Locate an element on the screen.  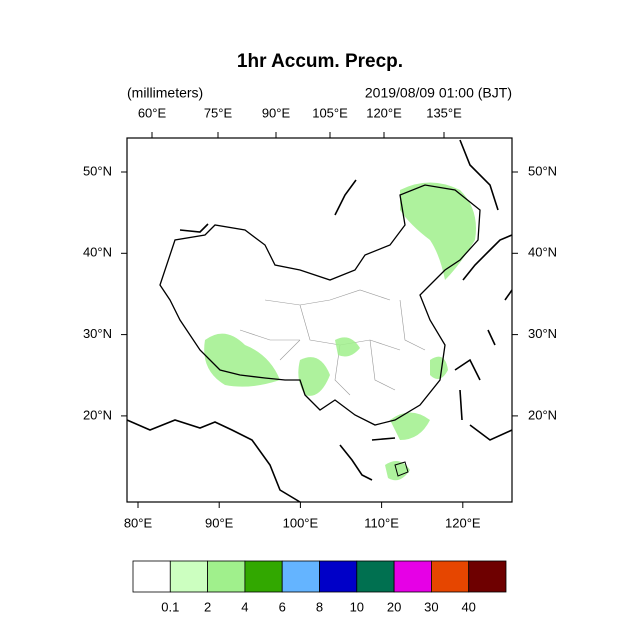
colorbar-label: 0.1 is located at coordinates (170, 606).